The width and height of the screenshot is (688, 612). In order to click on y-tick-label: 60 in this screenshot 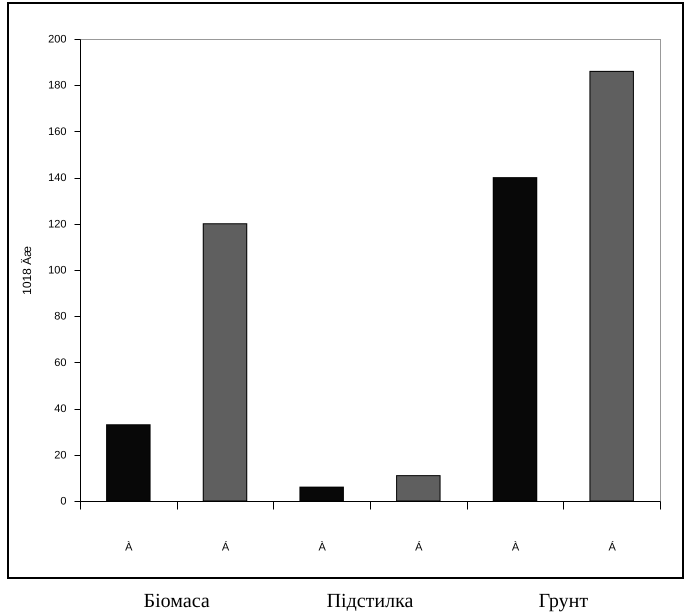, I will do `click(60, 362)`.